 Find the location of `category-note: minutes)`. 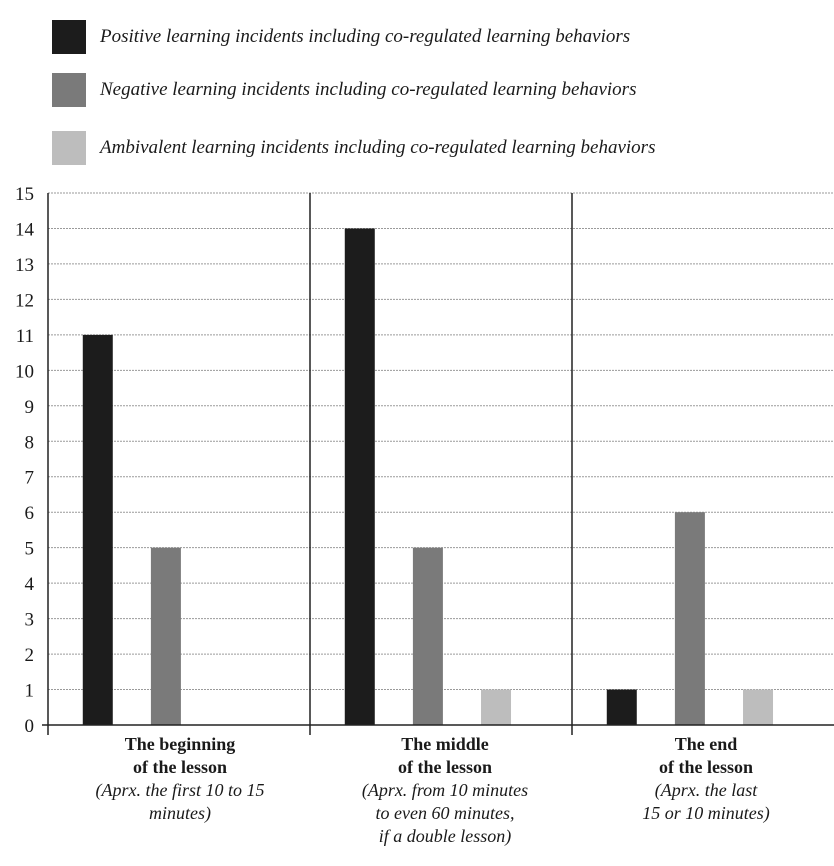

category-note: minutes) is located at coordinates (180, 813).